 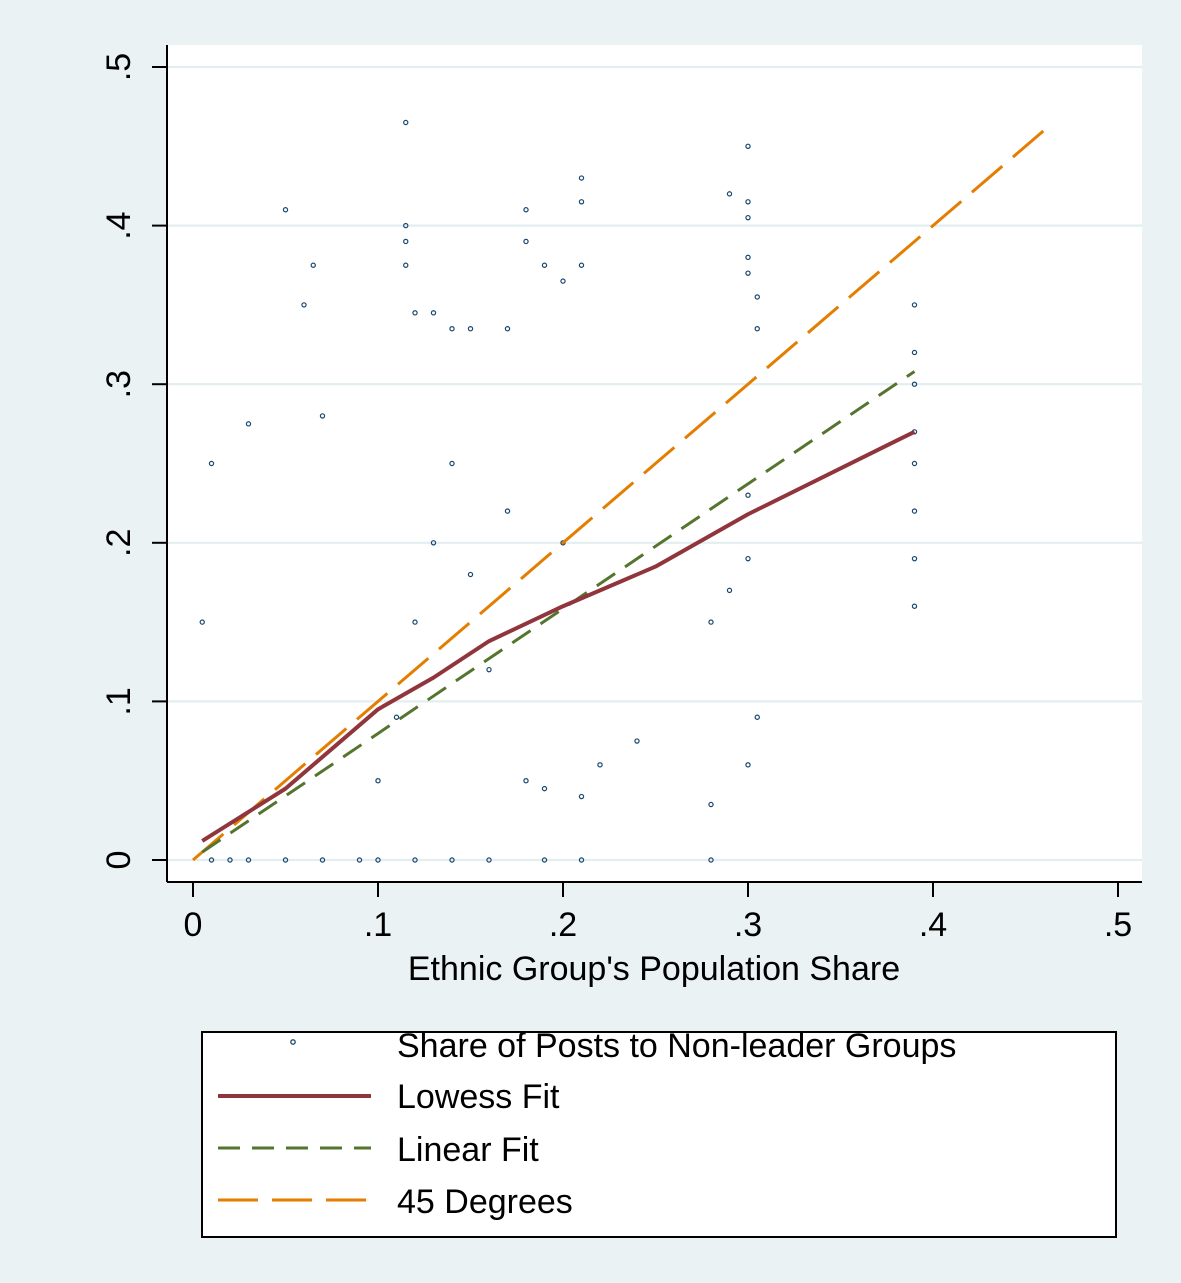 What do you see at coordinates (293, 1042) in the screenshot?
I see `legend-marker-scatter` at bounding box center [293, 1042].